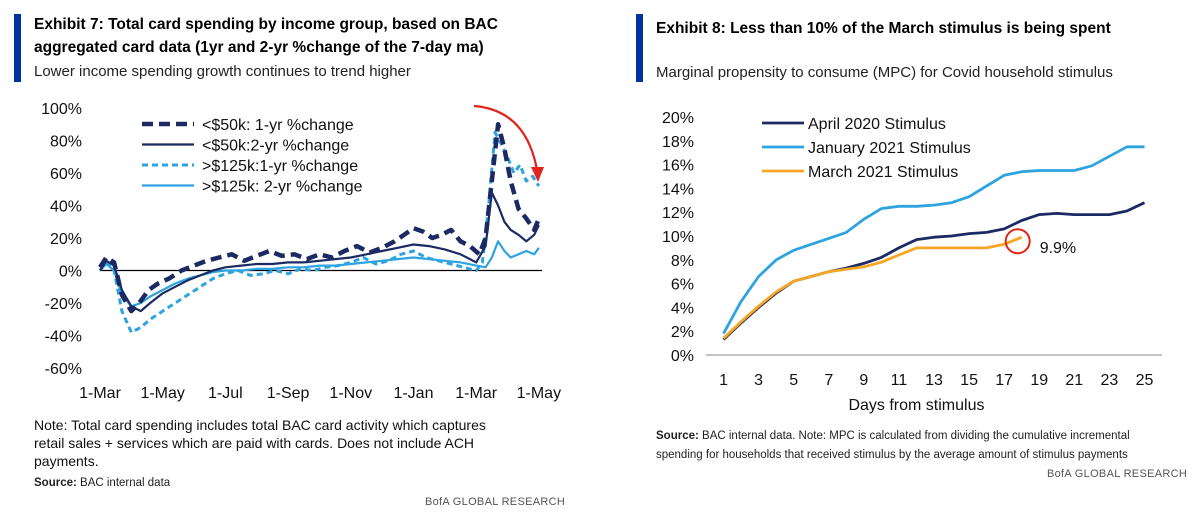  I want to click on x-tick-label: 7, so click(828, 380).